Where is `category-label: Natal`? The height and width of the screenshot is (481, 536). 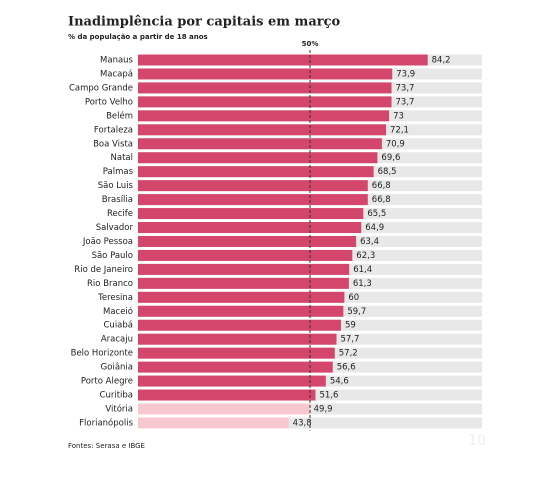 category-label: Natal is located at coordinates (122, 158).